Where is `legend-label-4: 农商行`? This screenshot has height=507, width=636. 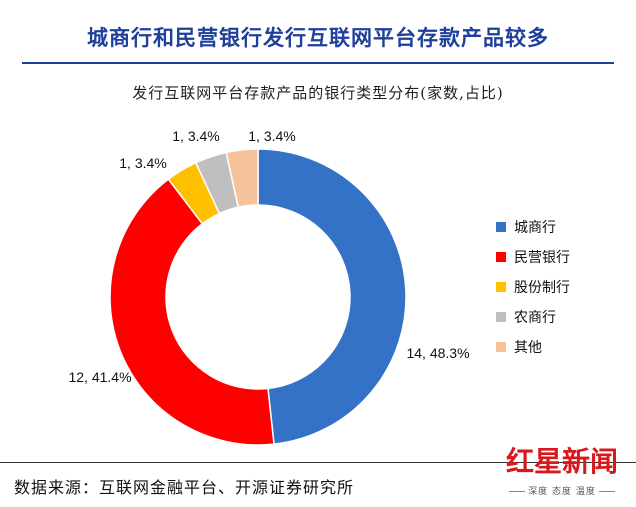
legend-label-4: 农商行 is located at coordinates (535, 318).